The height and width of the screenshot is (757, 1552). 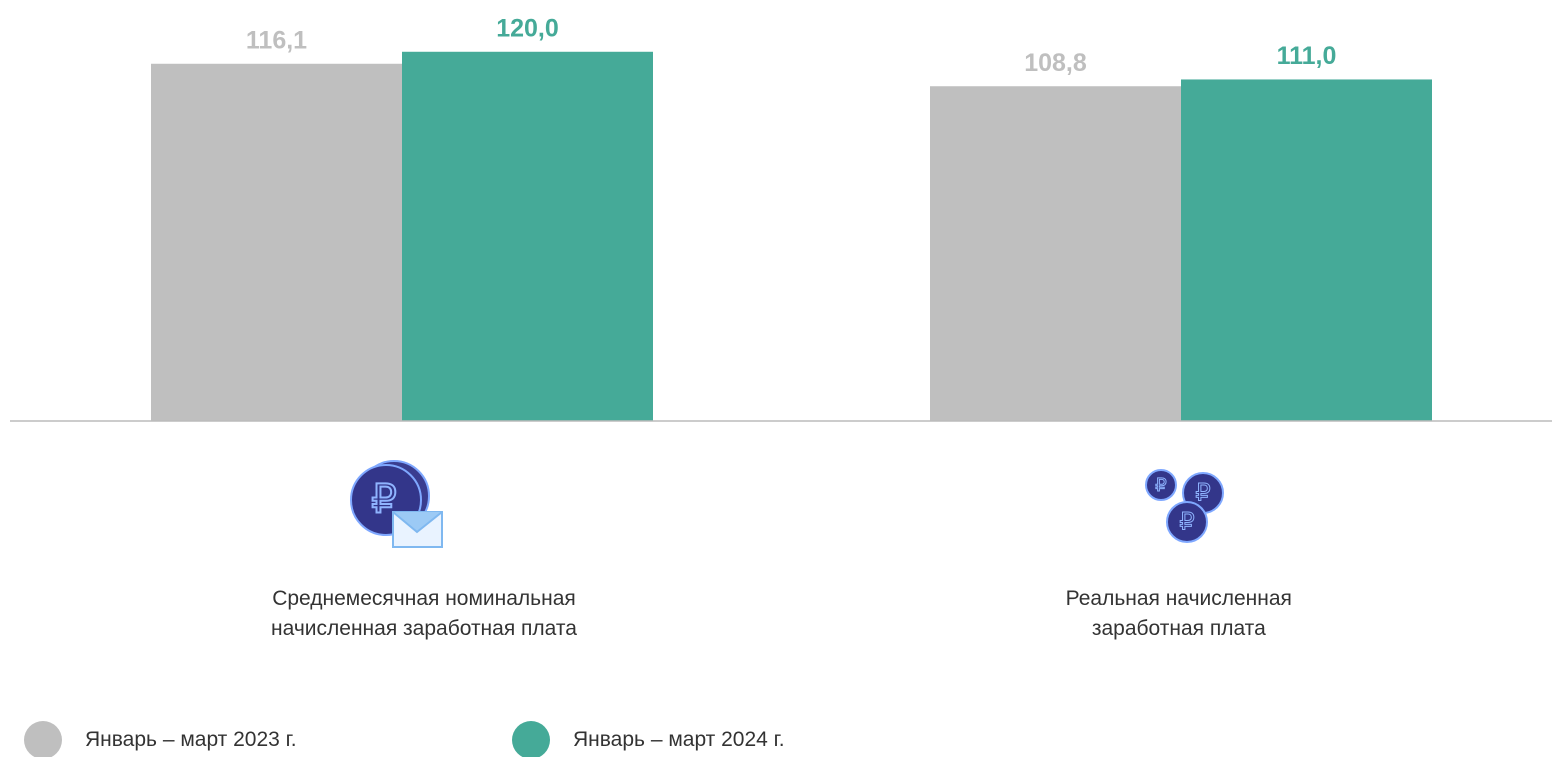 I want to click on icon-coins: ₽ ₽ ₽, so click(x=1184, y=506).